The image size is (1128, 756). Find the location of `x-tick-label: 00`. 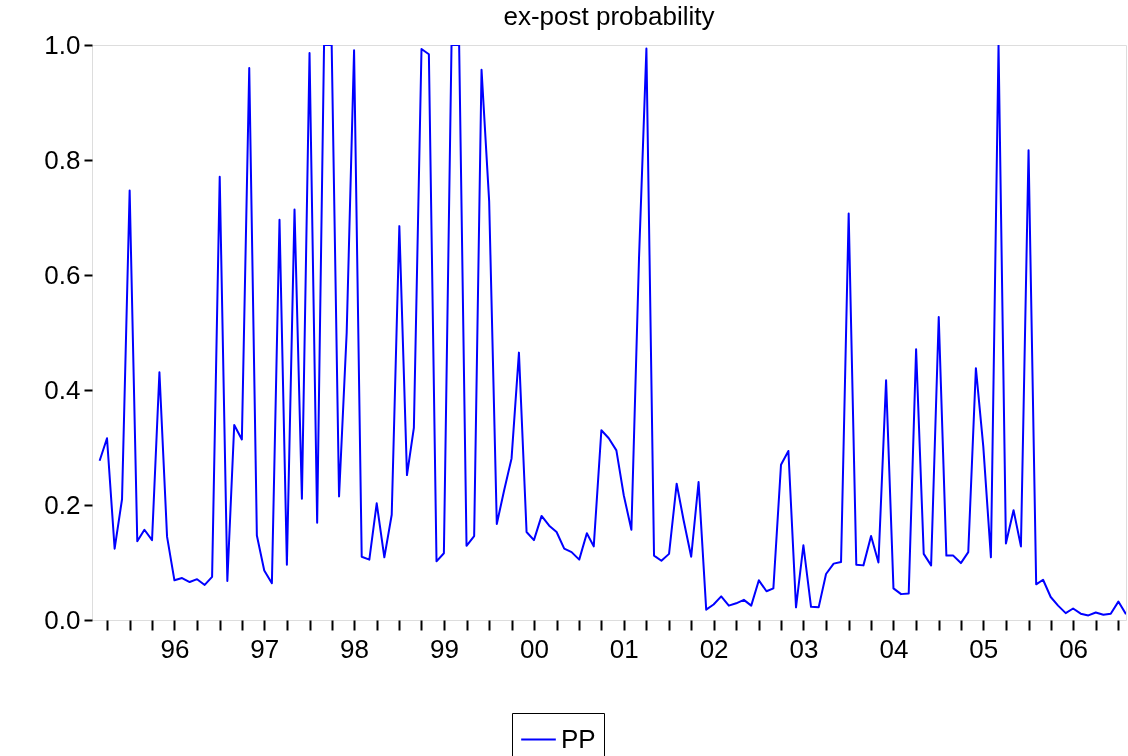

x-tick-label: 00 is located at coordinates (534, 648).